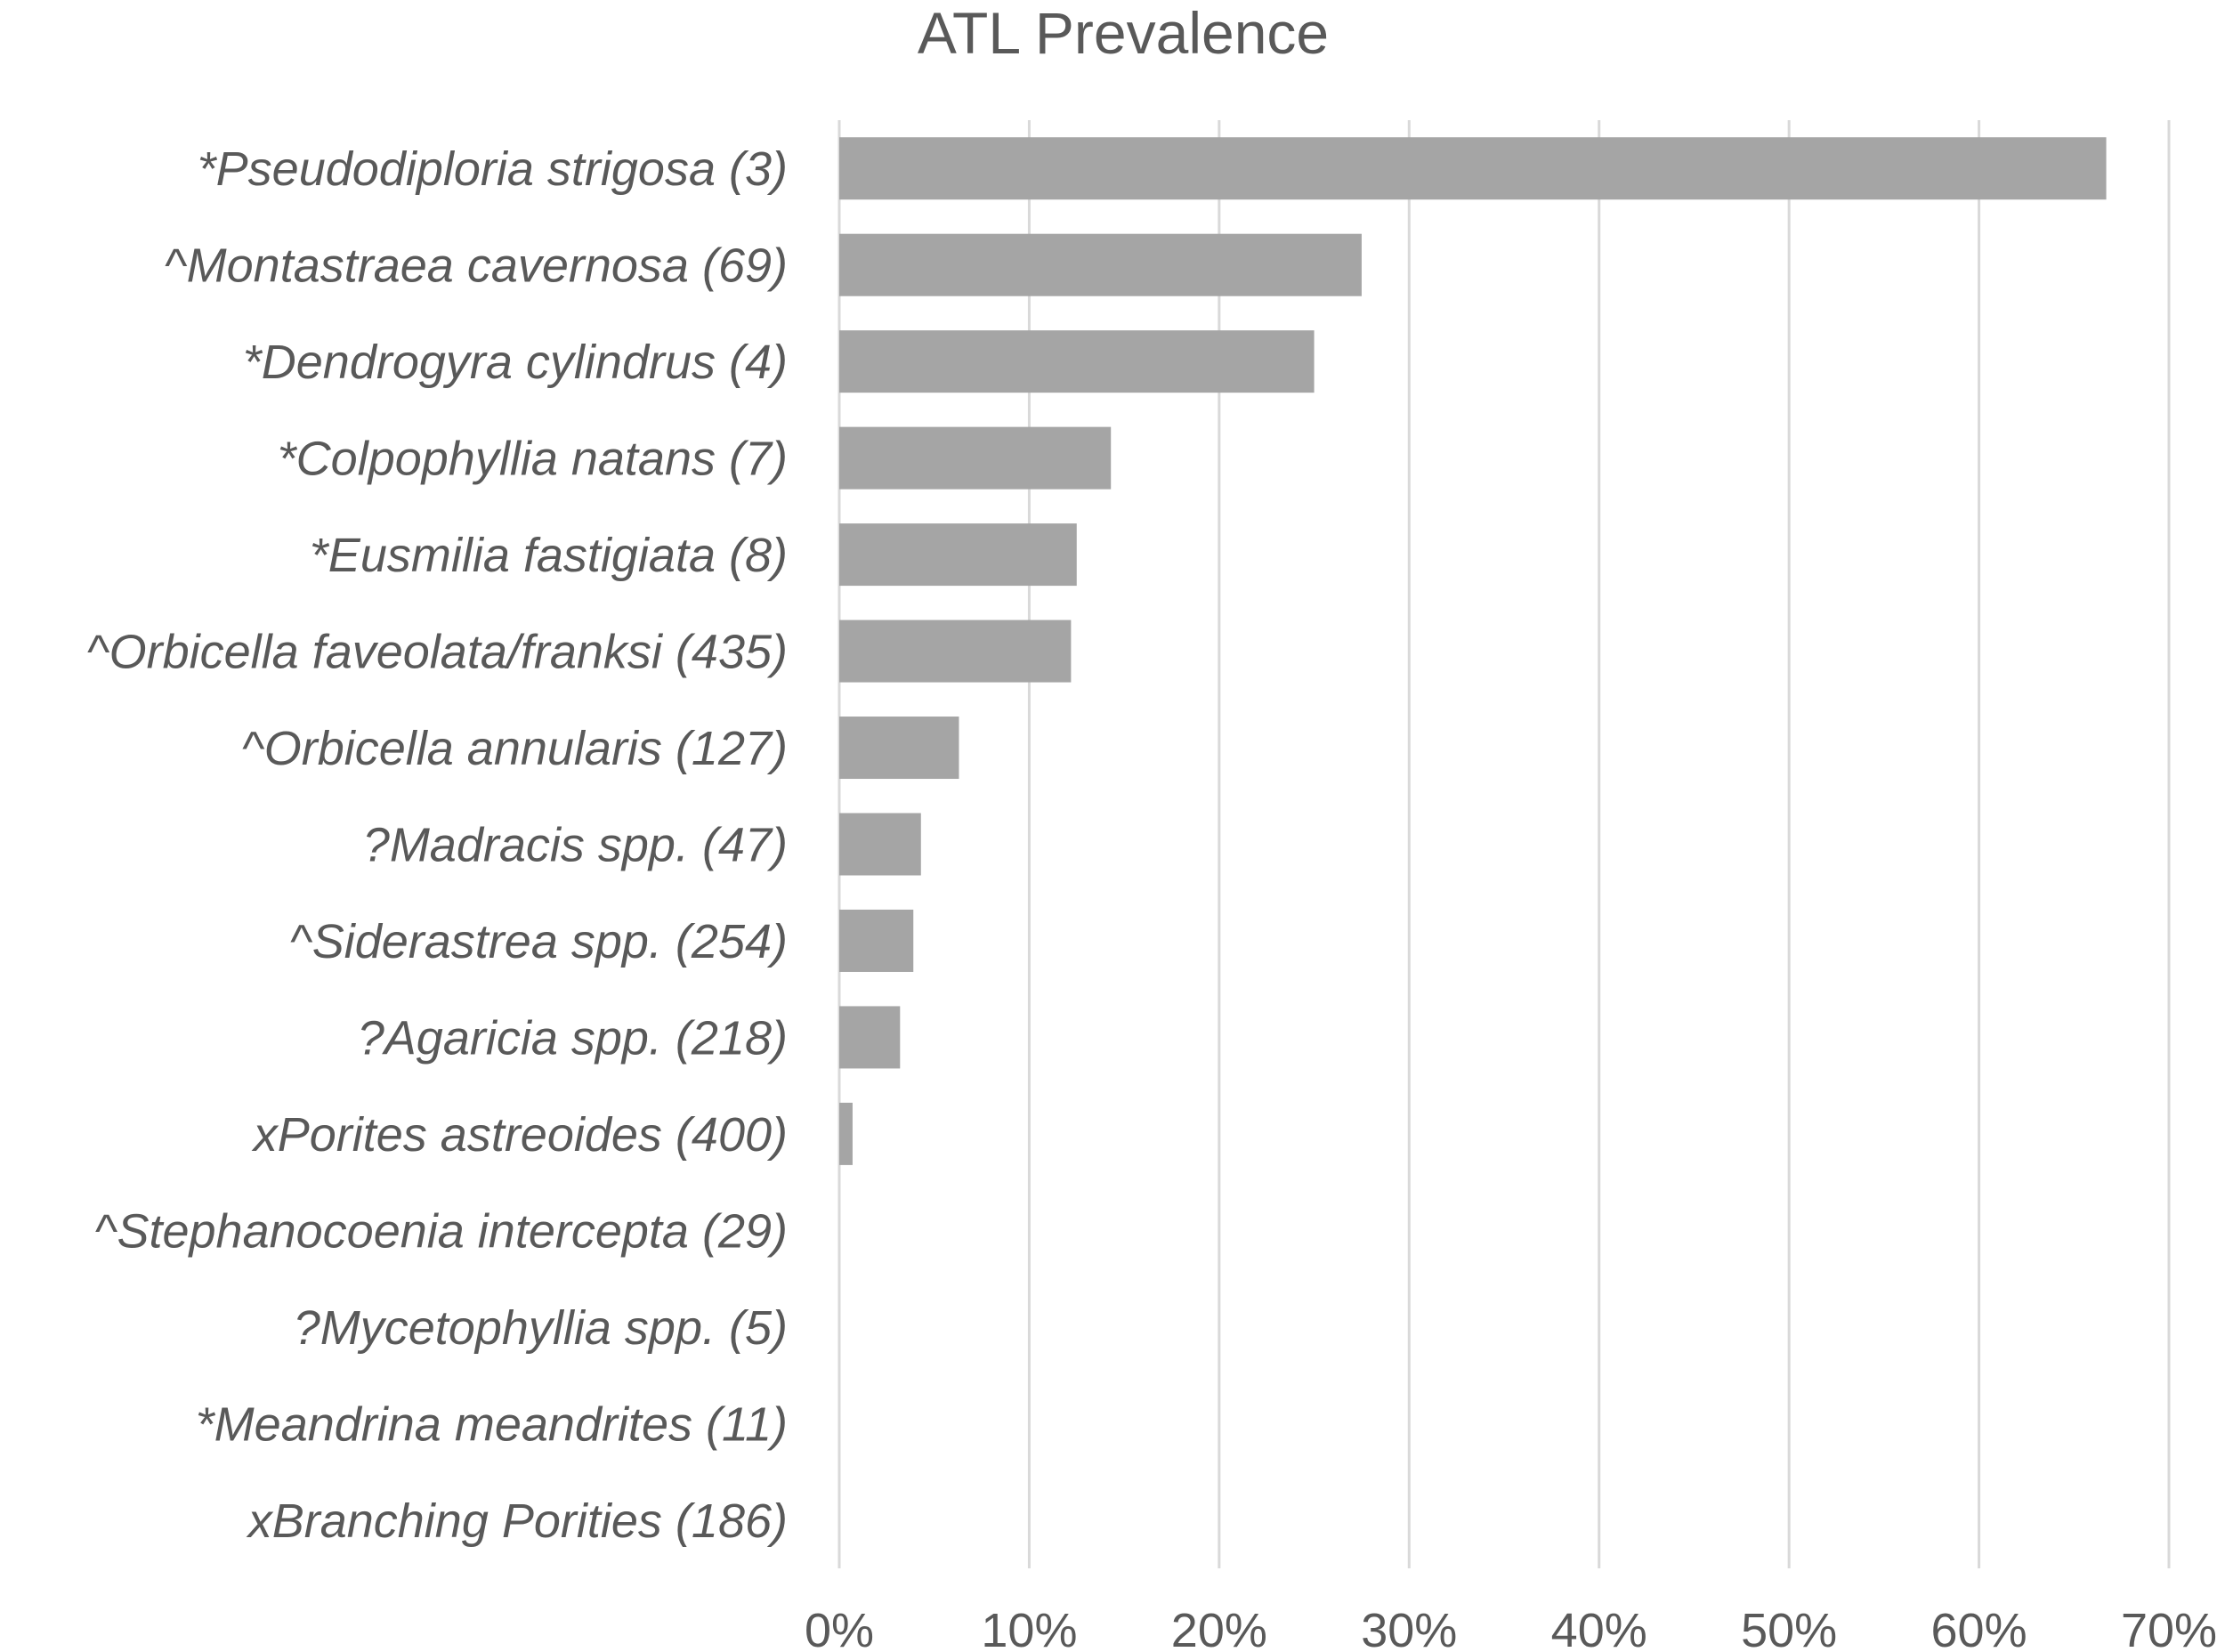 The image size is (2225, 1652). What do you see at coordinates (1029, 1628) in the screenshot?
I see `x-tick-label: 10%` at bounding box center [1029, 1628].